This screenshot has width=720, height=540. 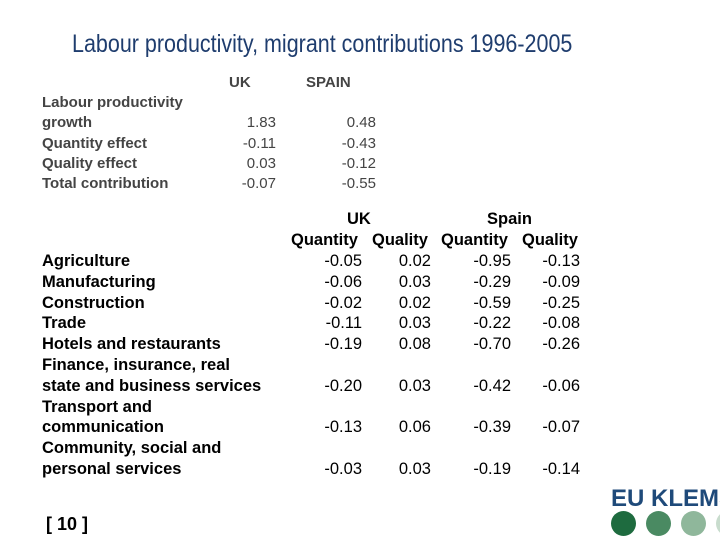 I want to click on sector-value: -0.29, so click(x=492, y=281).